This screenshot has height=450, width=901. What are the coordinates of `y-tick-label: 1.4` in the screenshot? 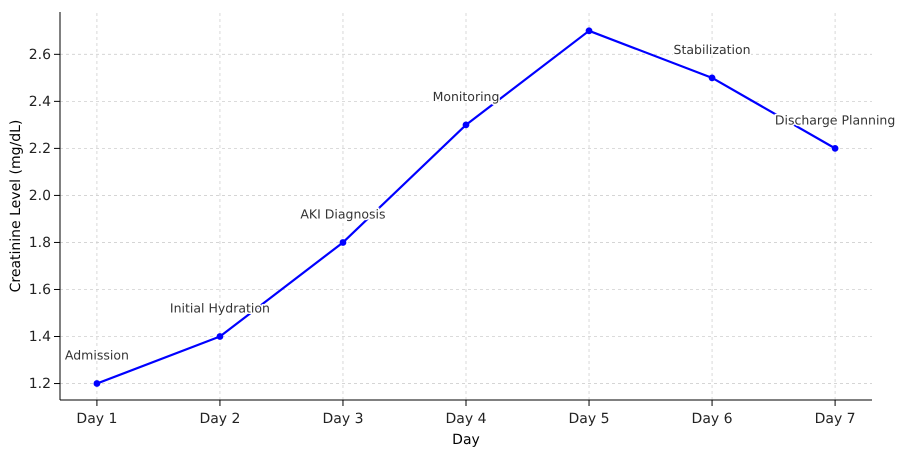 It's located at (40, 336).